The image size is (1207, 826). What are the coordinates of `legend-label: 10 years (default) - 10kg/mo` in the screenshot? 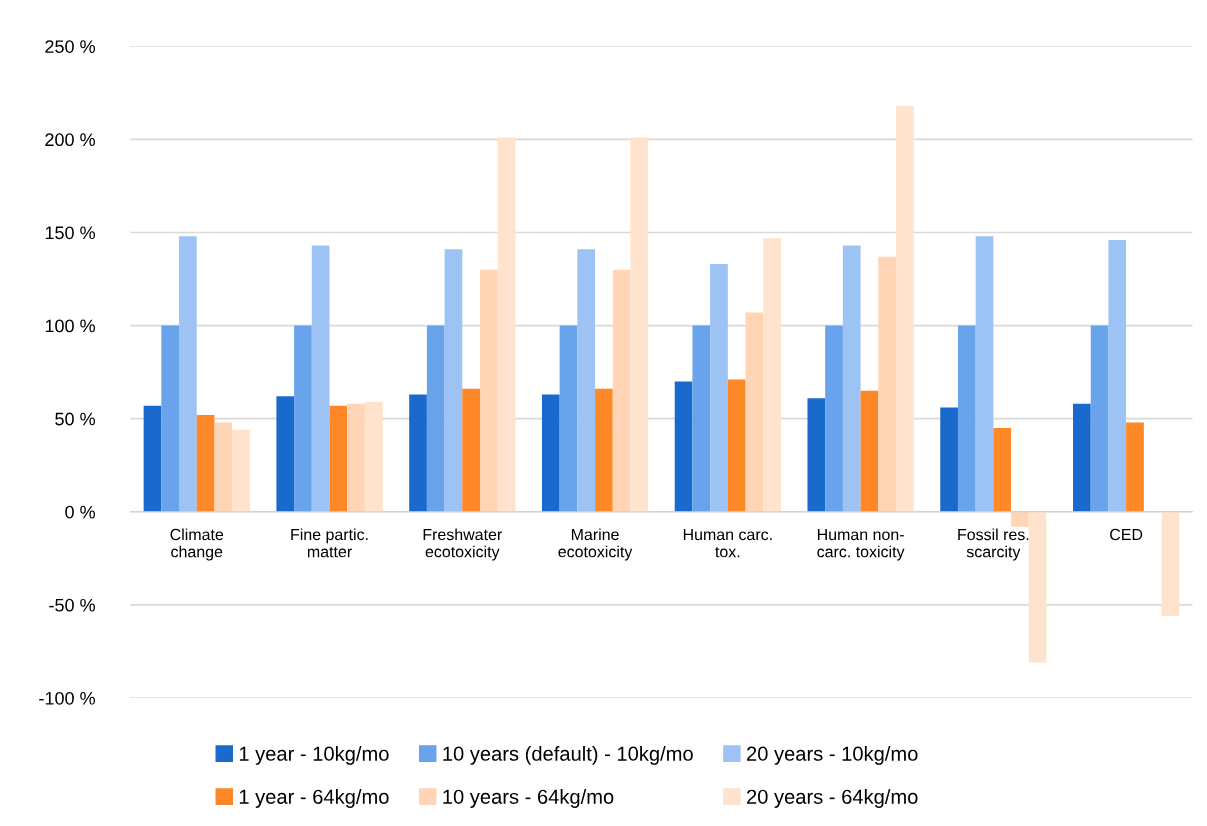 It's located at (568, 755).